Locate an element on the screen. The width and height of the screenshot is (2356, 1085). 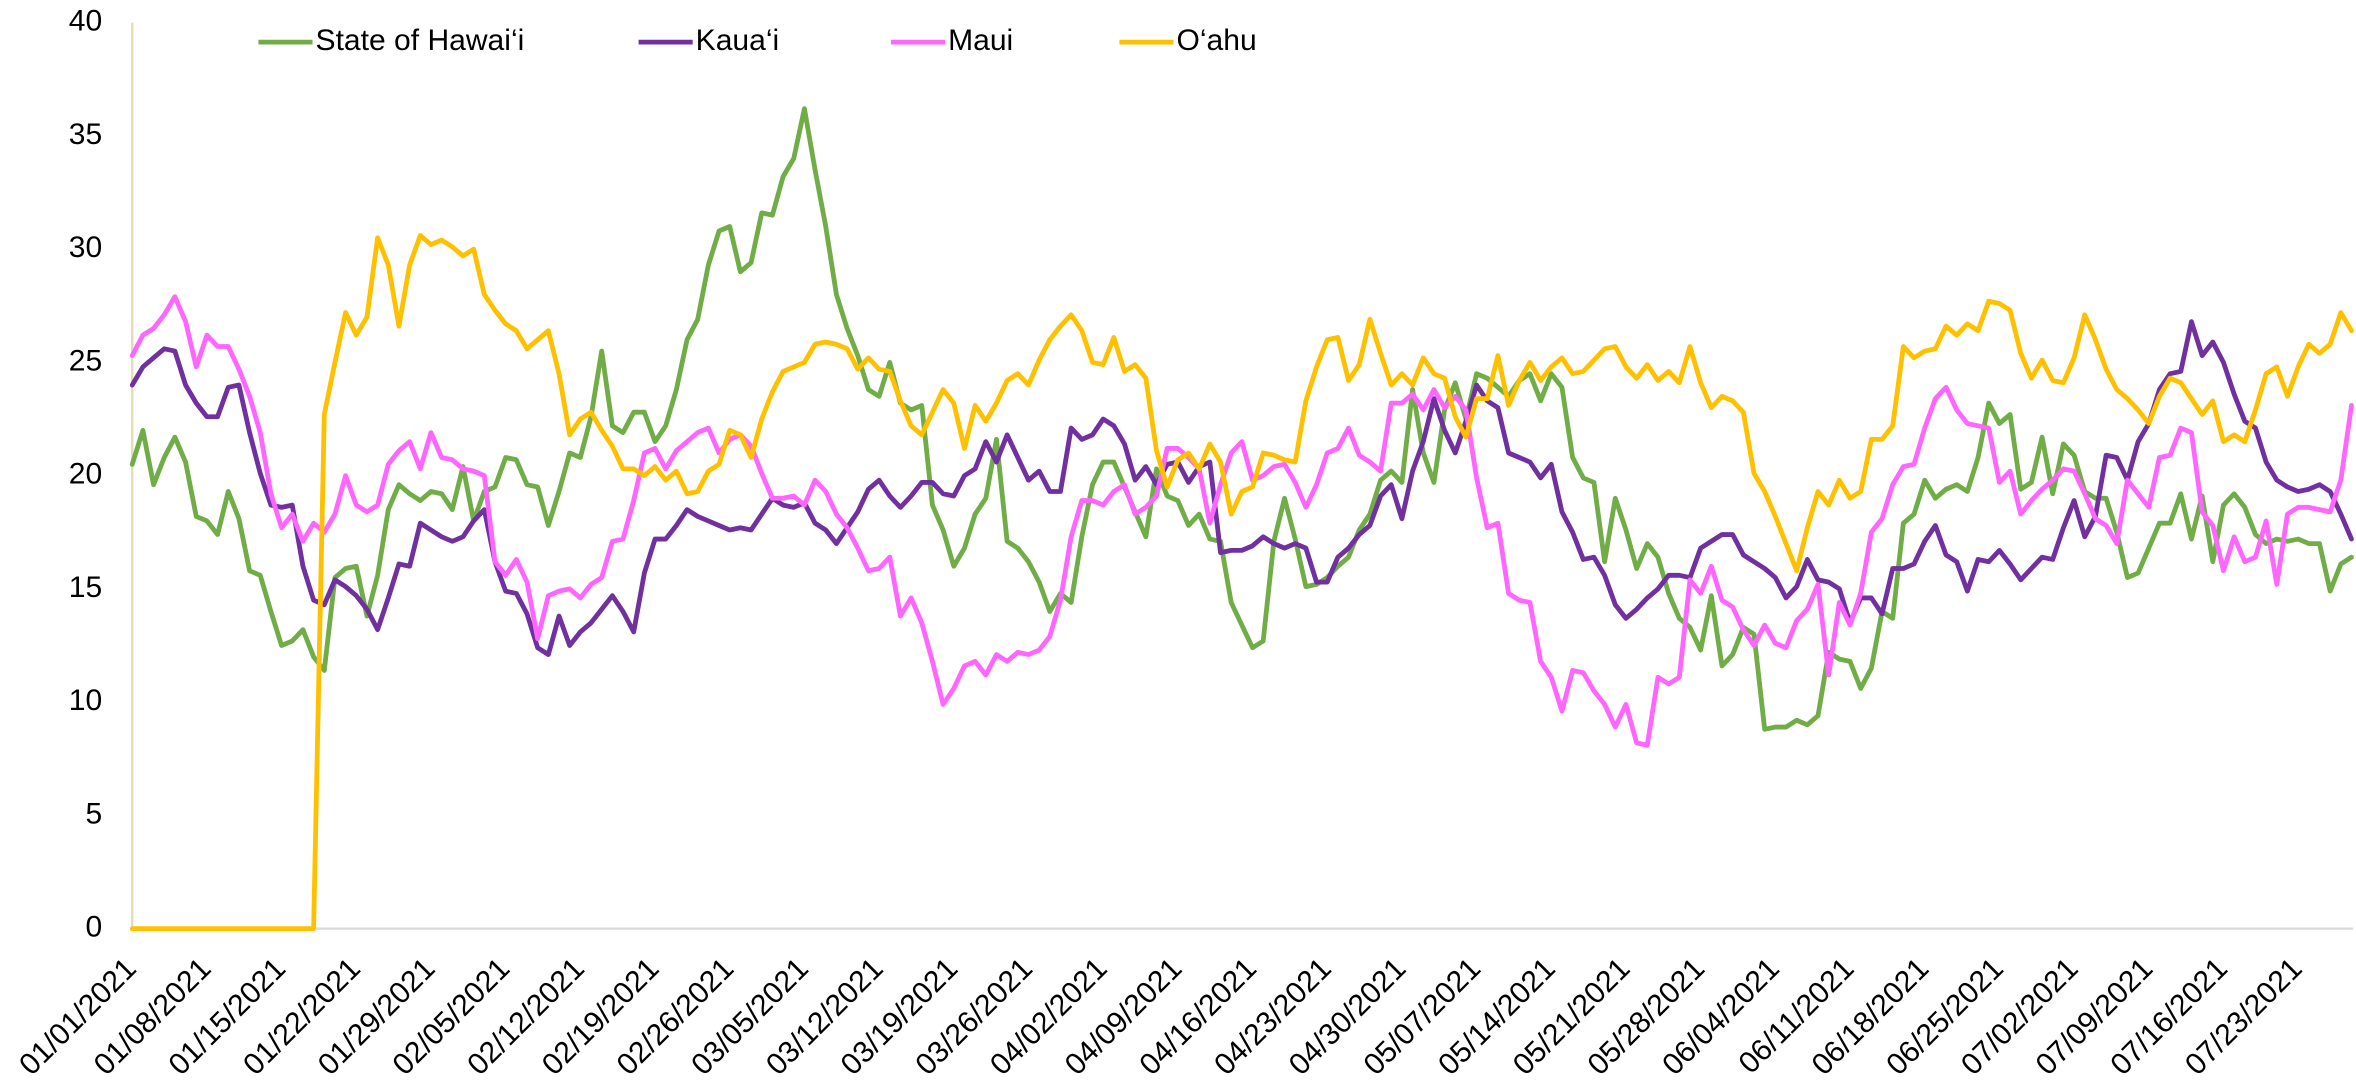
y-tick-label: 25 is located at coordinates (85, 360).